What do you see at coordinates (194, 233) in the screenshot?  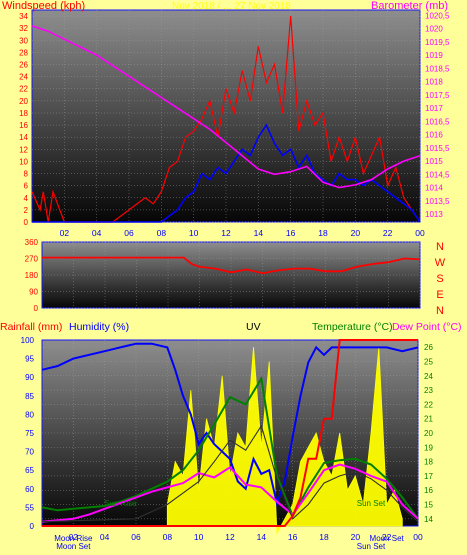 I see `time-tick-label: 10` at bounding box center [194, 233].